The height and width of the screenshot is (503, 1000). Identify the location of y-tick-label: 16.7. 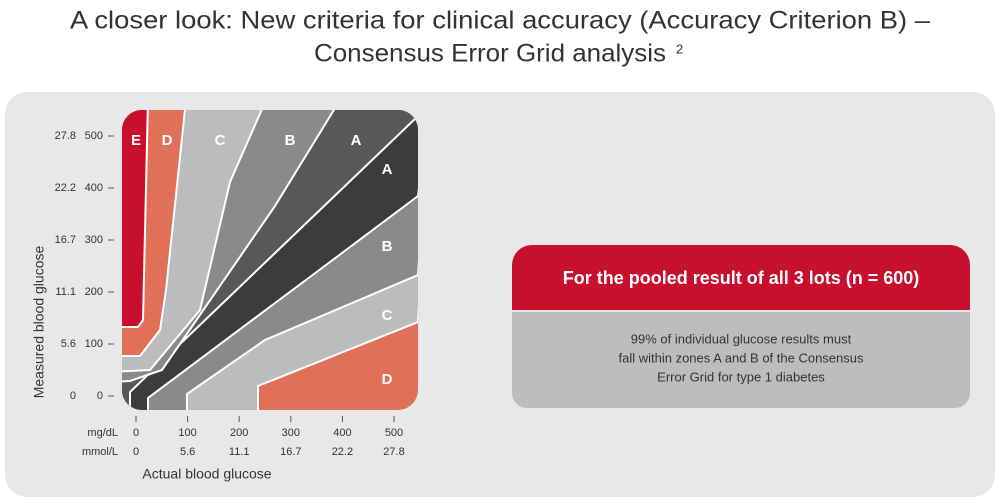
(65, 240).